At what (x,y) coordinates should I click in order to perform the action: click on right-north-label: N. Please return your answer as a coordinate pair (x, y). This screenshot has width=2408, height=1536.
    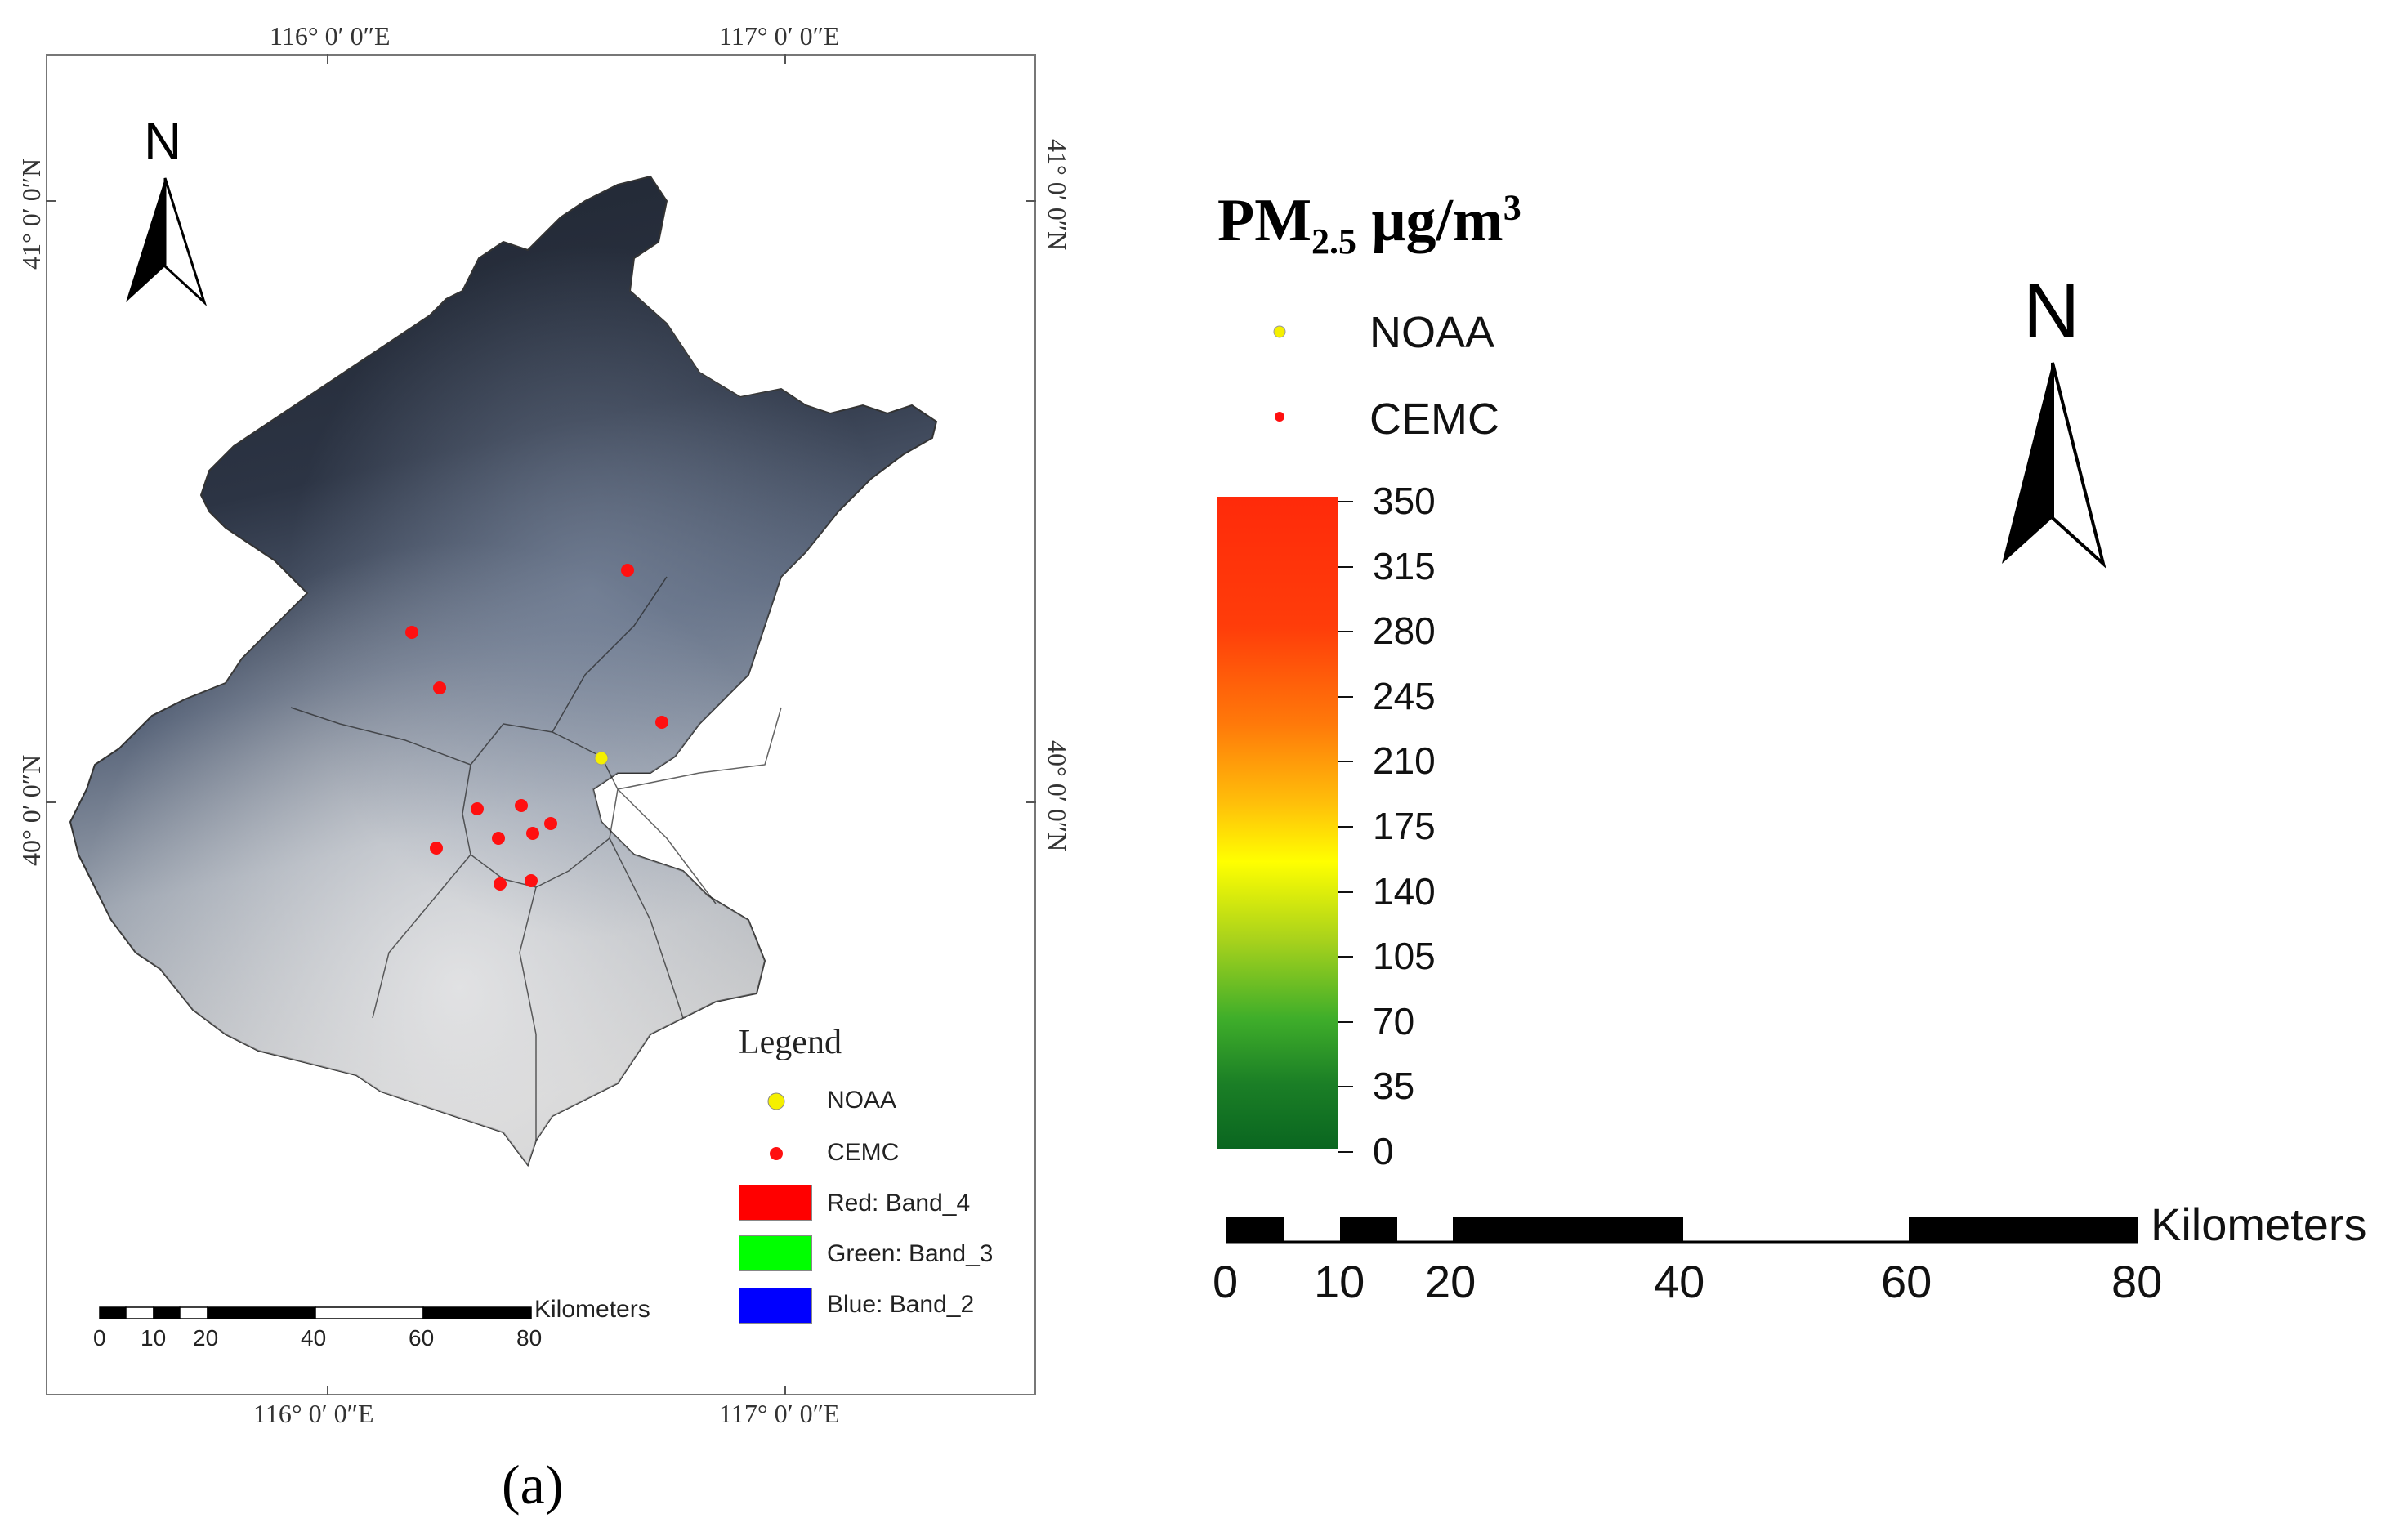
    Looking at the image, I should click on (2051, 311).